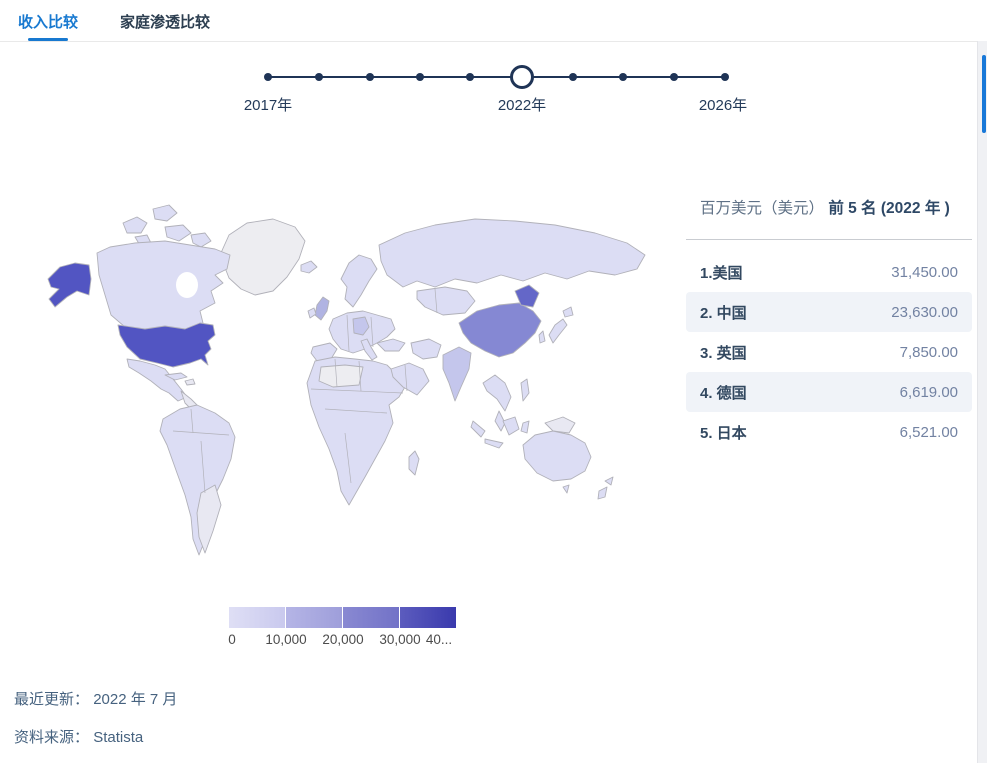  I want to click on ranking-value-1: 31,450.00, so click(924, 272).